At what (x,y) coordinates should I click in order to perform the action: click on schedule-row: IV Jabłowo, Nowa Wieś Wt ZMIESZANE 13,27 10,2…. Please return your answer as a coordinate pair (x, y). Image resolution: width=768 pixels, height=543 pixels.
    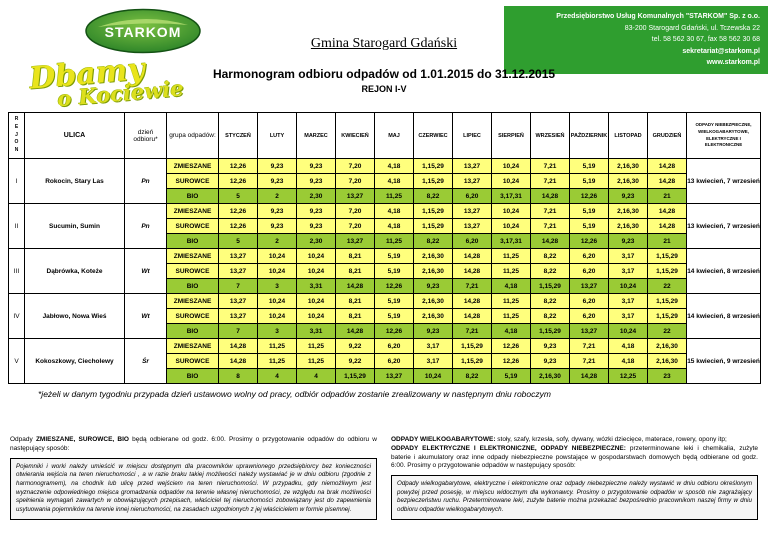
    Looking at the image, I should click on (384, 316).